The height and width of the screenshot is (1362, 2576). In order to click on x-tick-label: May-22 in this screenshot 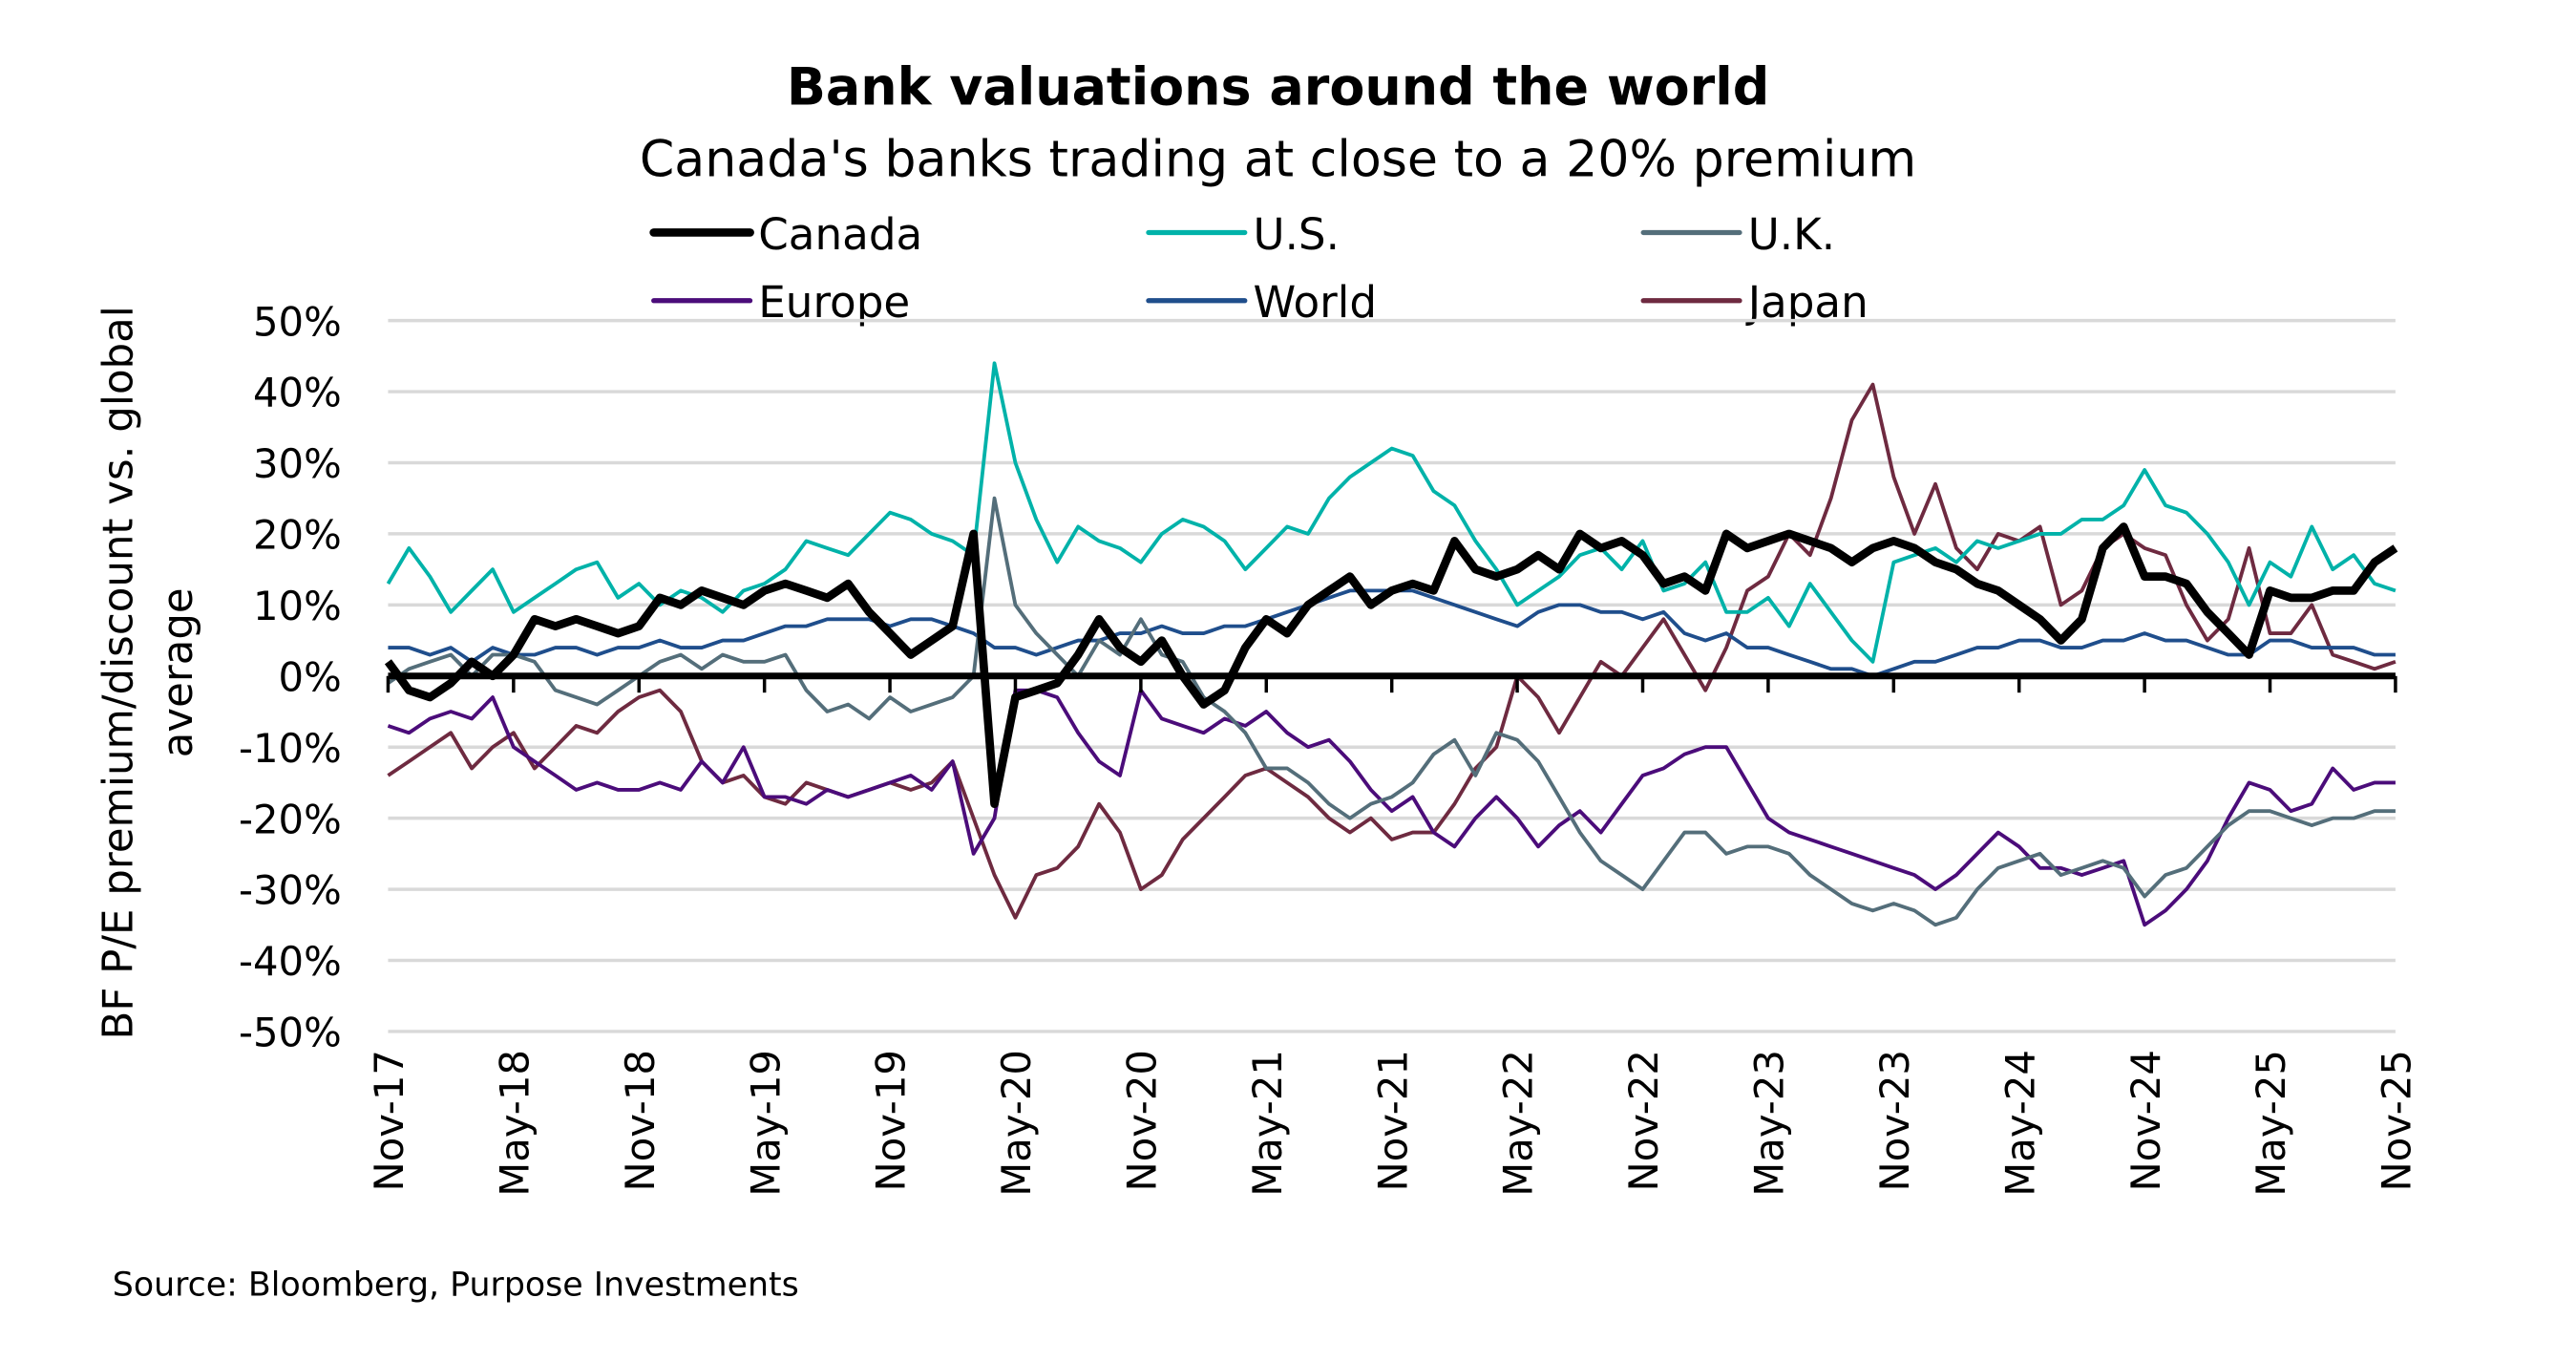, I will do `click(1518, 1123)`.